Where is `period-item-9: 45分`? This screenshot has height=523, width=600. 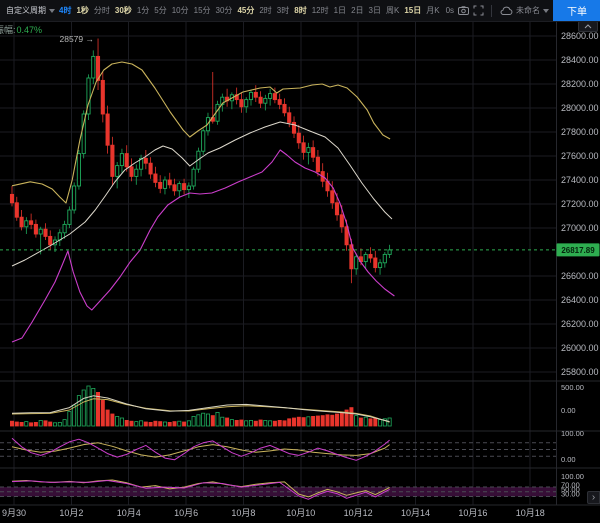
period-item-9: 45分 is located at coordinates (246, 10).